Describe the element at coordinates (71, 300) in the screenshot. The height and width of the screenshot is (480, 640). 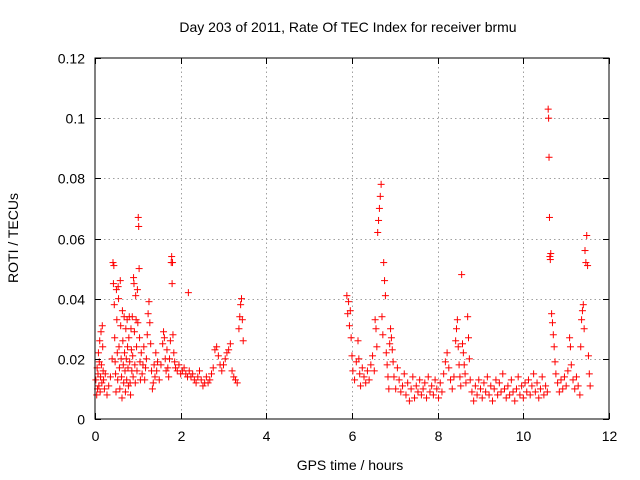
I see `y-tick-label: 0.04` at that location.